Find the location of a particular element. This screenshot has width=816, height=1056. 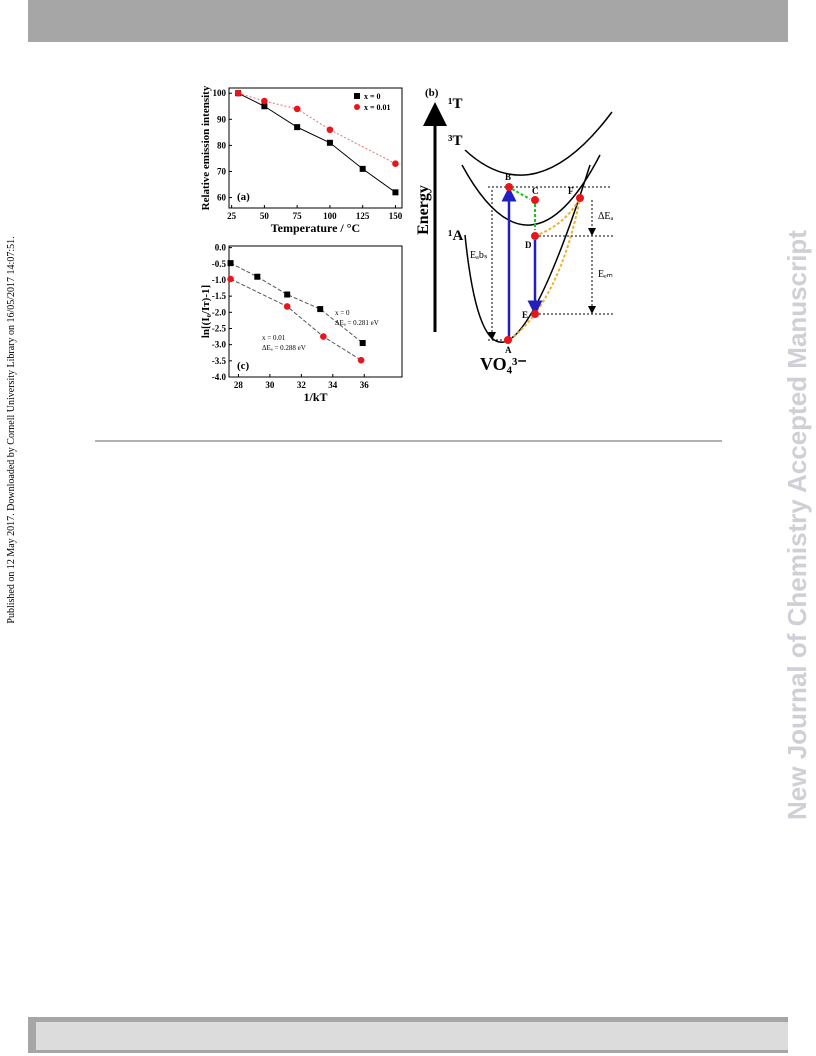

curve-1t is located at coordinates (538, 143).